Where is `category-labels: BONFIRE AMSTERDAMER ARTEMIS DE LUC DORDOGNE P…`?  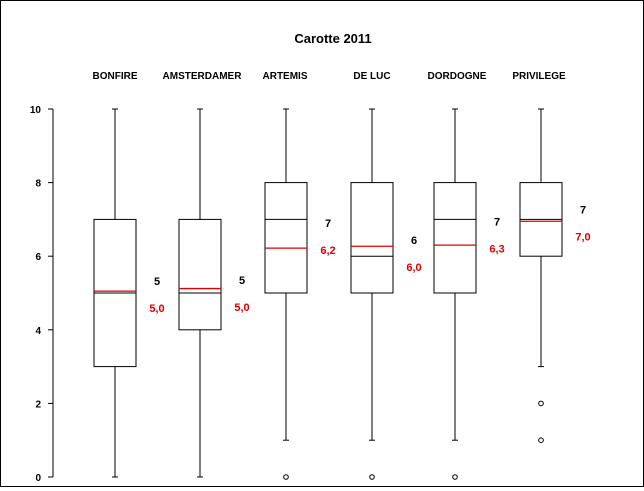 category-labels: BONFIRE AMSTERDAMER ARTEMIS DE LUC DORDOGNE P… is located at coordinates (329, 76).